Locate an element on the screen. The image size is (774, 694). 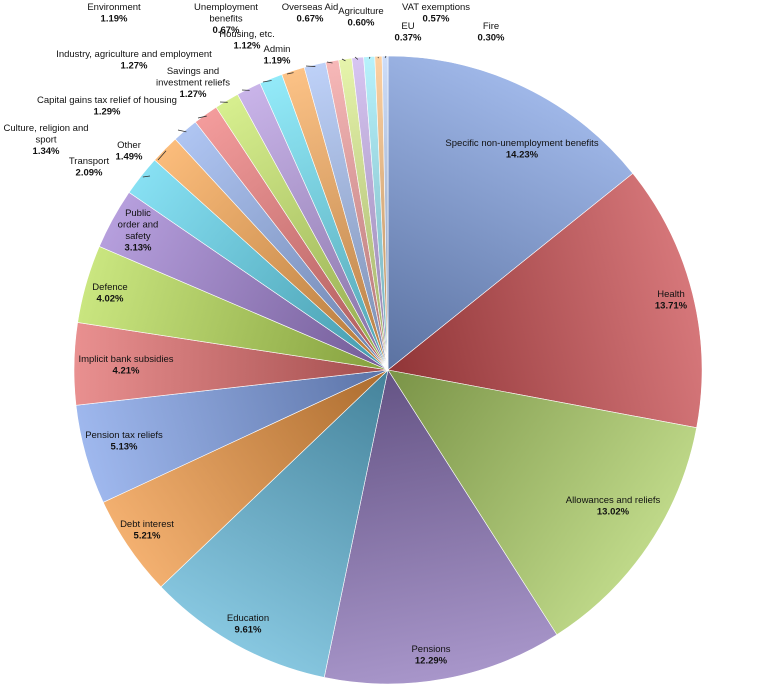
leader-lines is located at coordinates (264, 116).